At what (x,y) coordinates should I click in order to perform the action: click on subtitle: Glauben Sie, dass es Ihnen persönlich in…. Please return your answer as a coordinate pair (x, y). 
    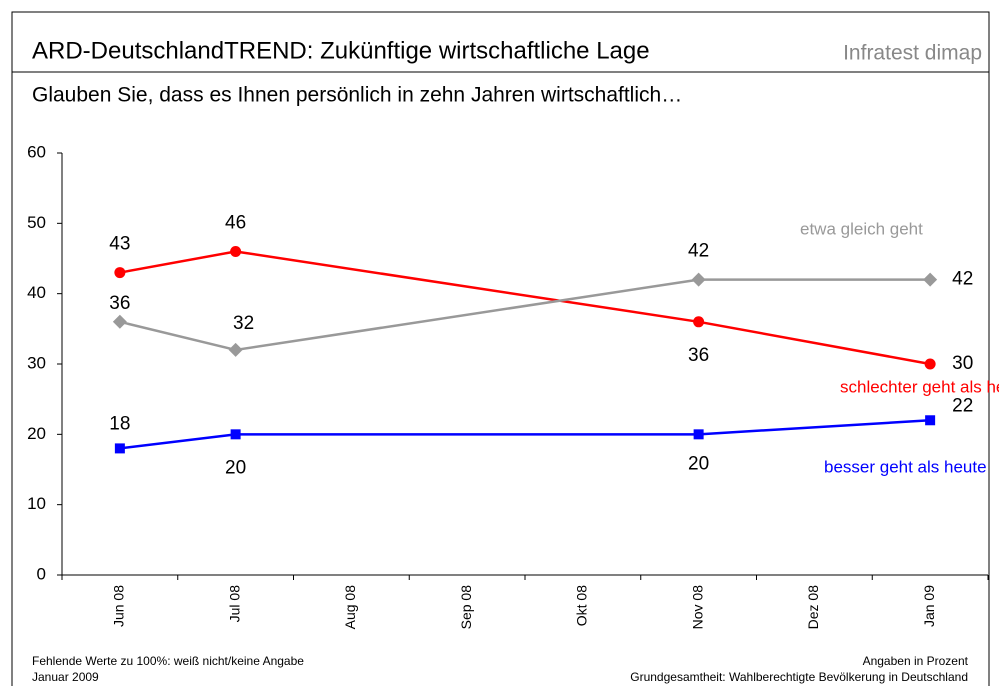
    Looking at the image, I should click on (357, 95).